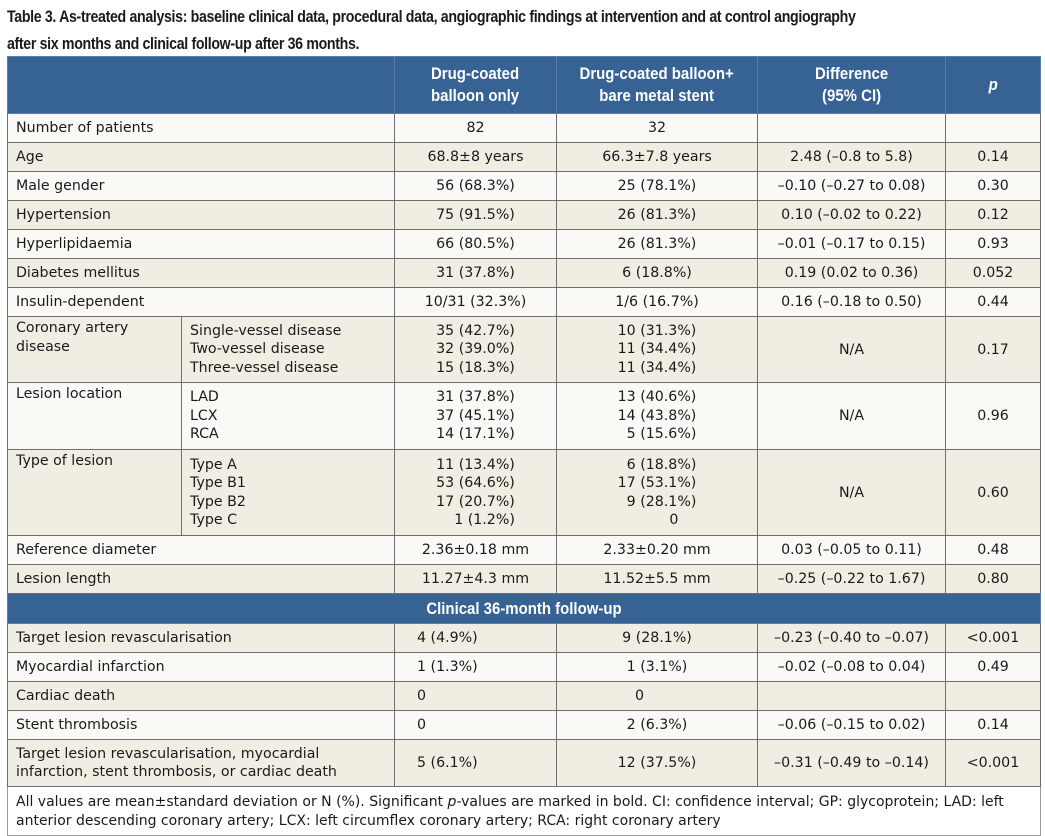 This screenshot has height=836, width=1045. What do you see at coordinates (657, 696) in the screenshot?
I see `cell-dcb-bms: 0` at bounding box center [657, 696].